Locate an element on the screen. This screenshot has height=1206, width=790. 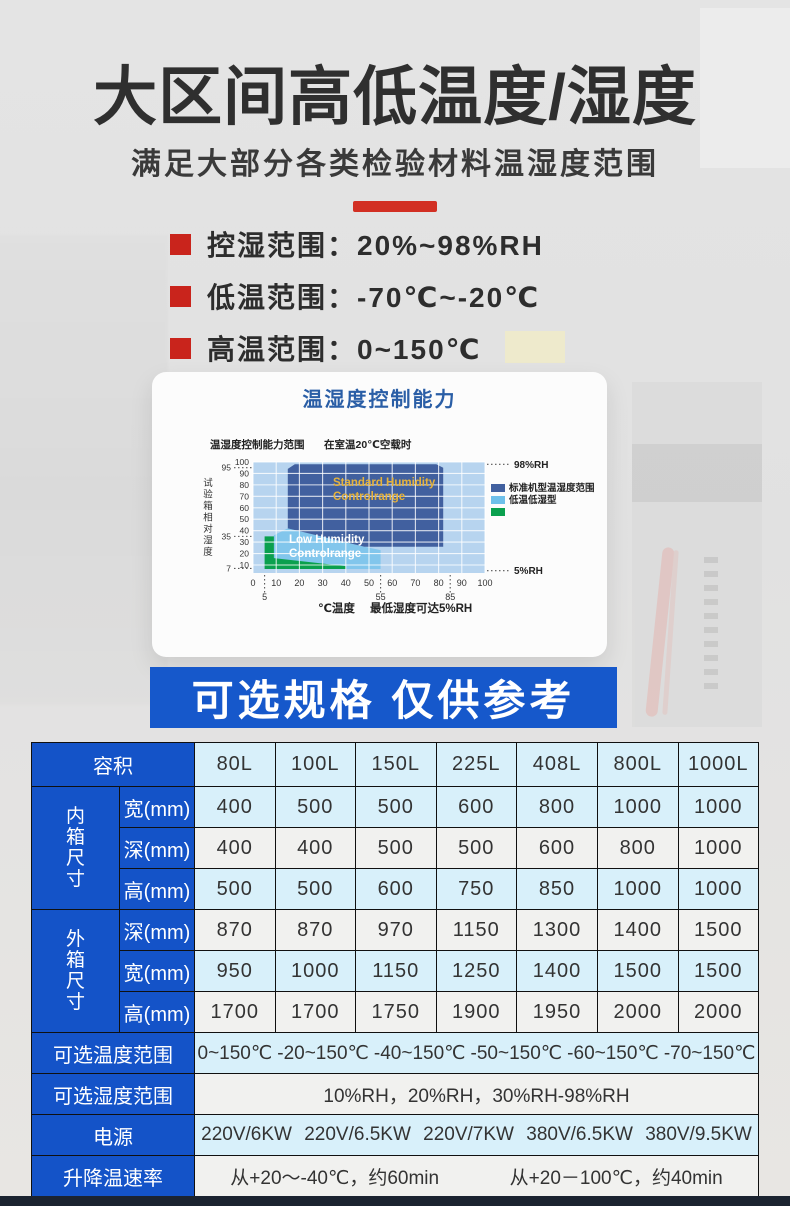
svg-text: 最低湿度可达5%RH is located at coordinates (421, 608).